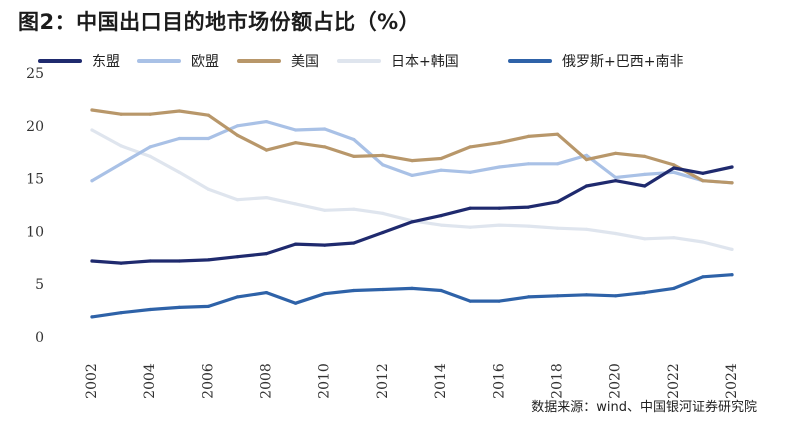 Image resolution: width=793 pixels, height=432 pixels. Describe the element at coordinates (35, 180) in the screenshot. I see `y-tick-label: 15` at that location.